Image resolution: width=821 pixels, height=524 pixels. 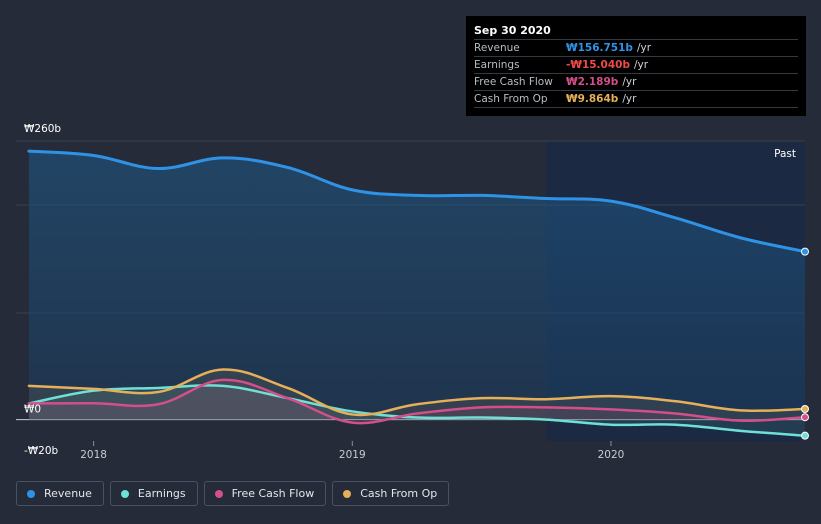 I want to click on series-endpoints, so click(x=805, y=343).